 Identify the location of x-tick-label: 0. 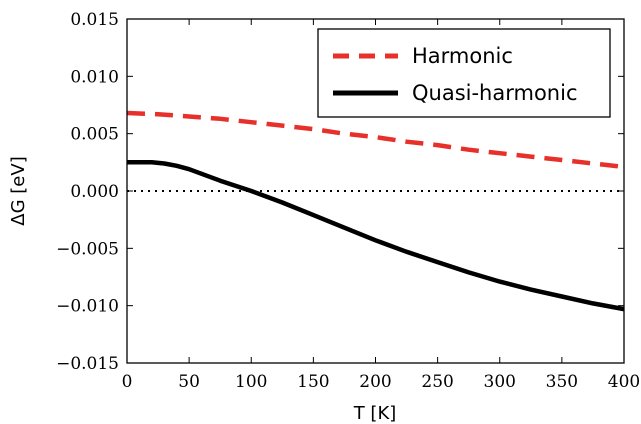
(127, 382).